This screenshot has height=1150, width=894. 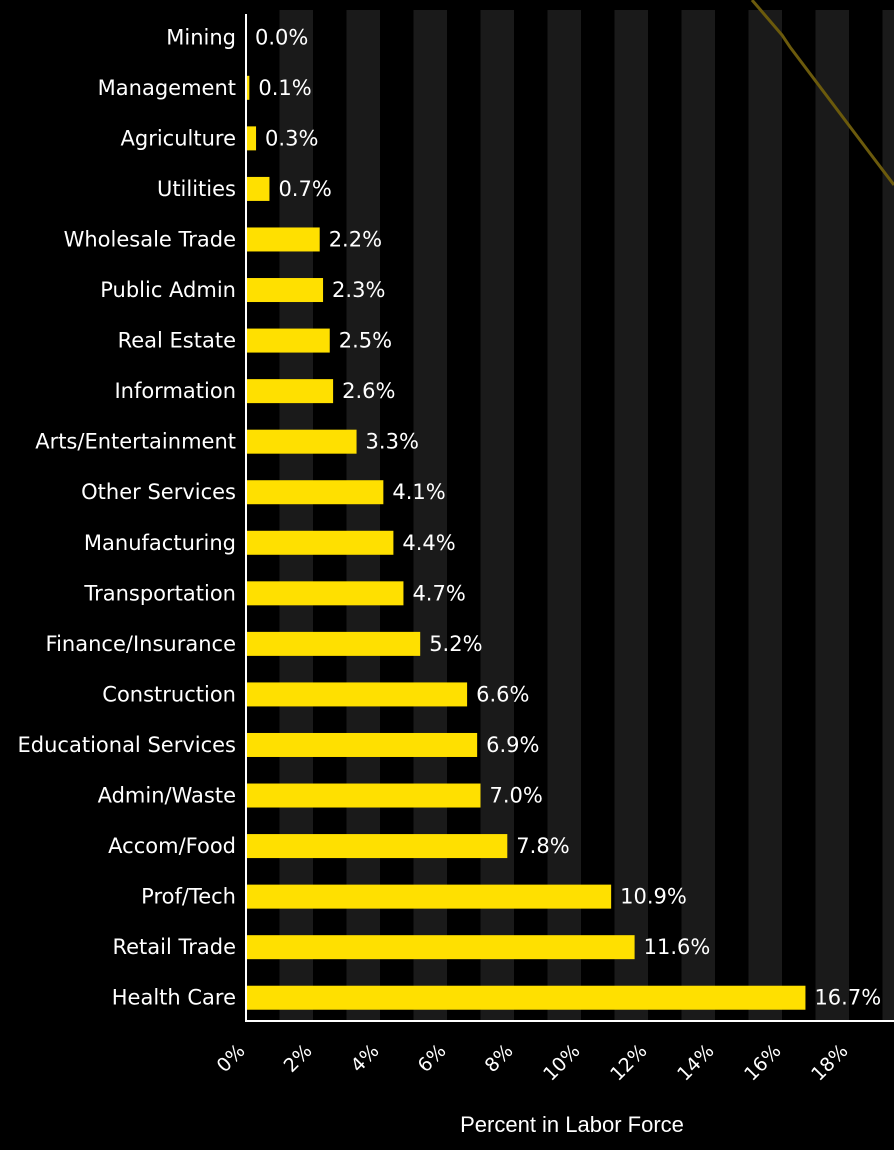 What do you see at coordinates (358, 290) in the screenshot?
I see `value-label: 2.3%` at bounding box center [358, 290].